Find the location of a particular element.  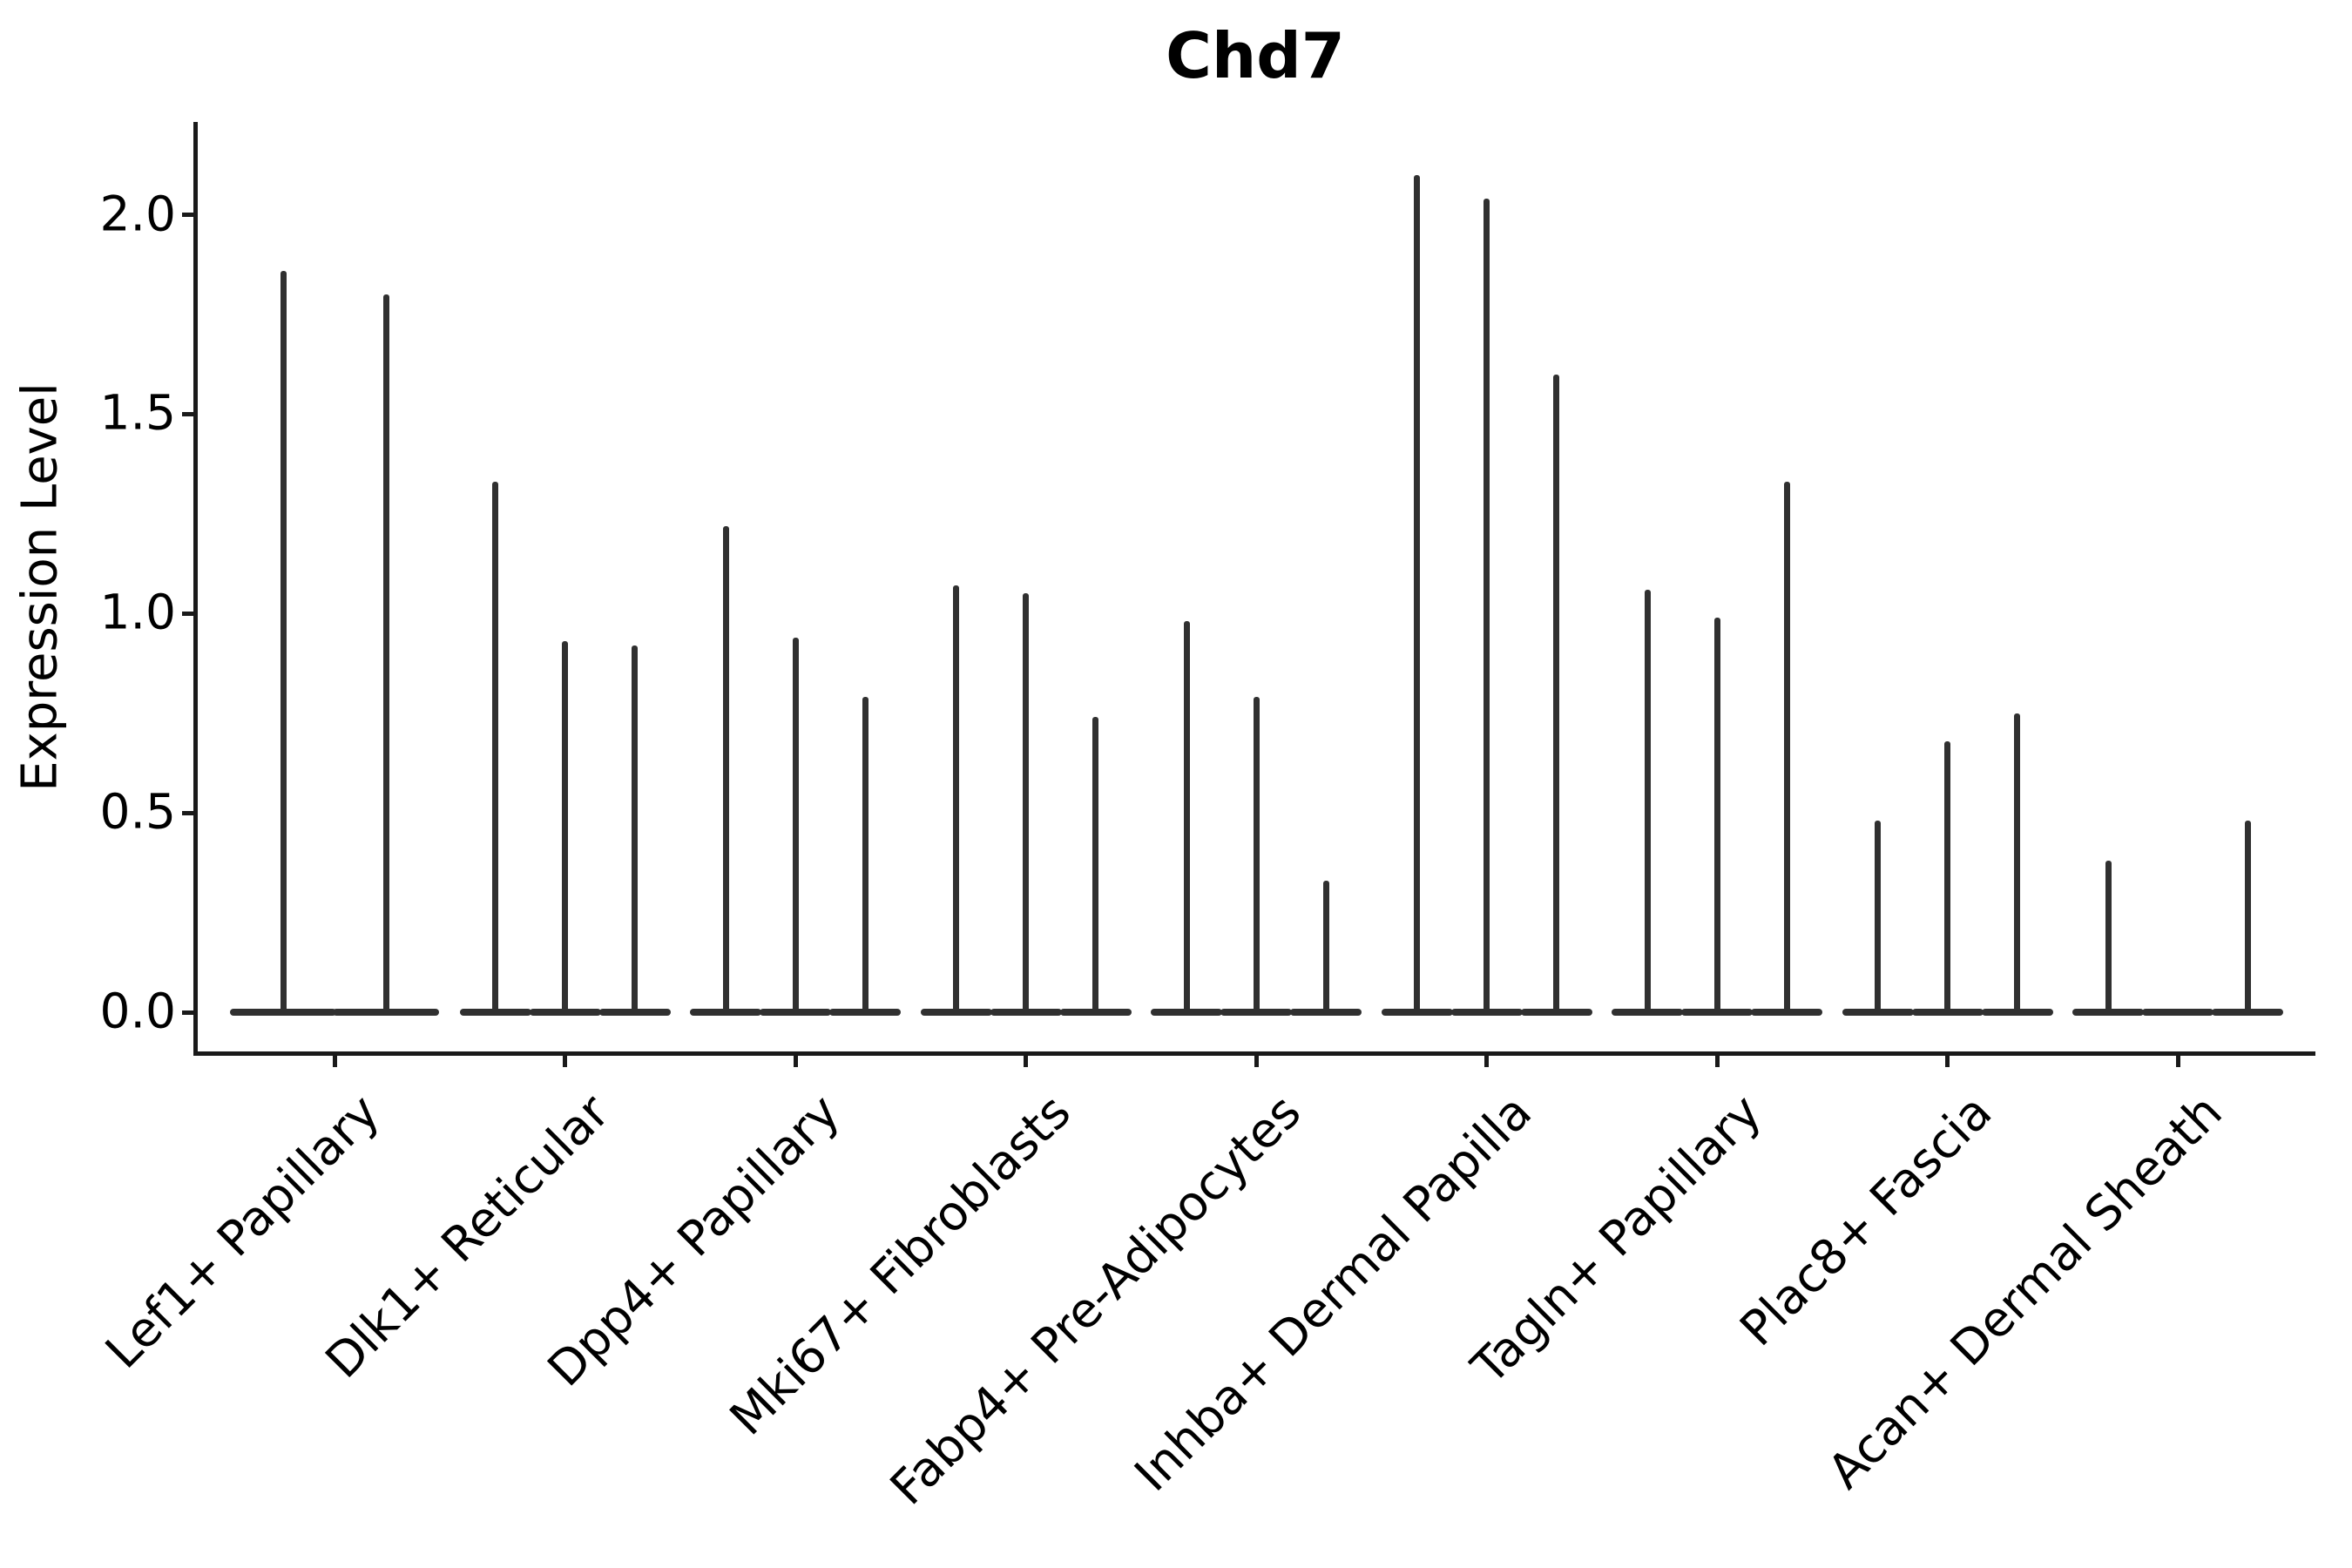

x-axis-line is located at coordinates (1254, 1054).